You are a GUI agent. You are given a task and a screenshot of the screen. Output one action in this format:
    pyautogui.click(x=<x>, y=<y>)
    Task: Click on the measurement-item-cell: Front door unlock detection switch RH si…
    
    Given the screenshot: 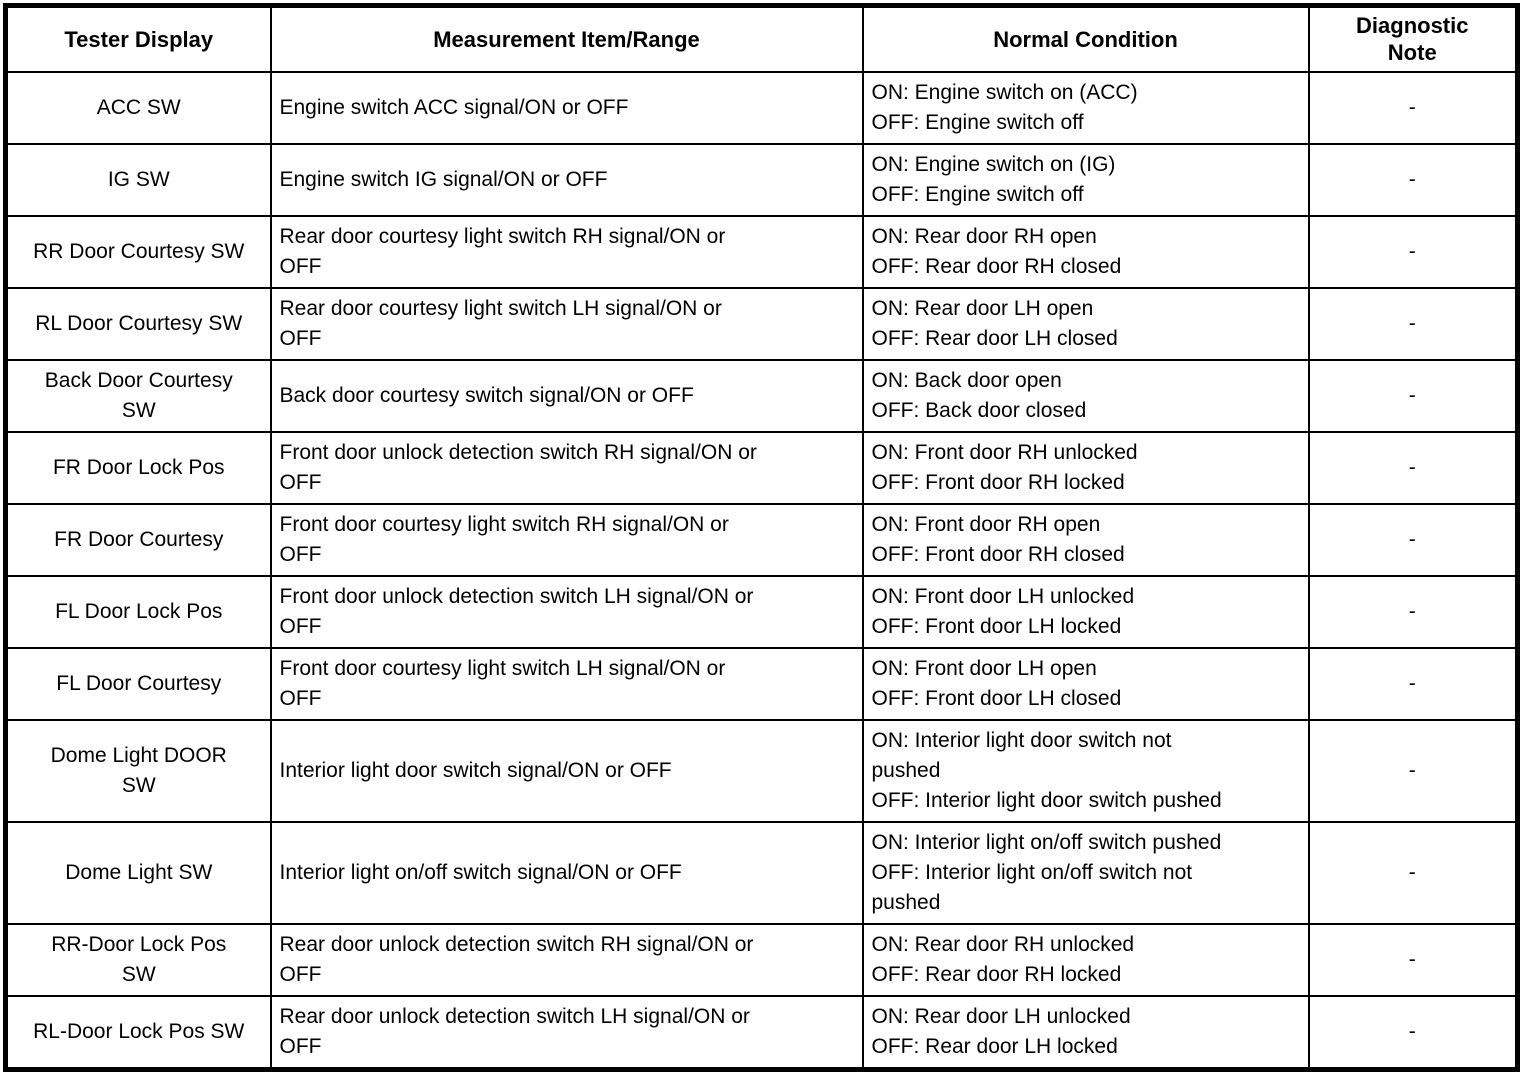 What is the action you would take?
    pyautogui.click(x=566, y=467)
    